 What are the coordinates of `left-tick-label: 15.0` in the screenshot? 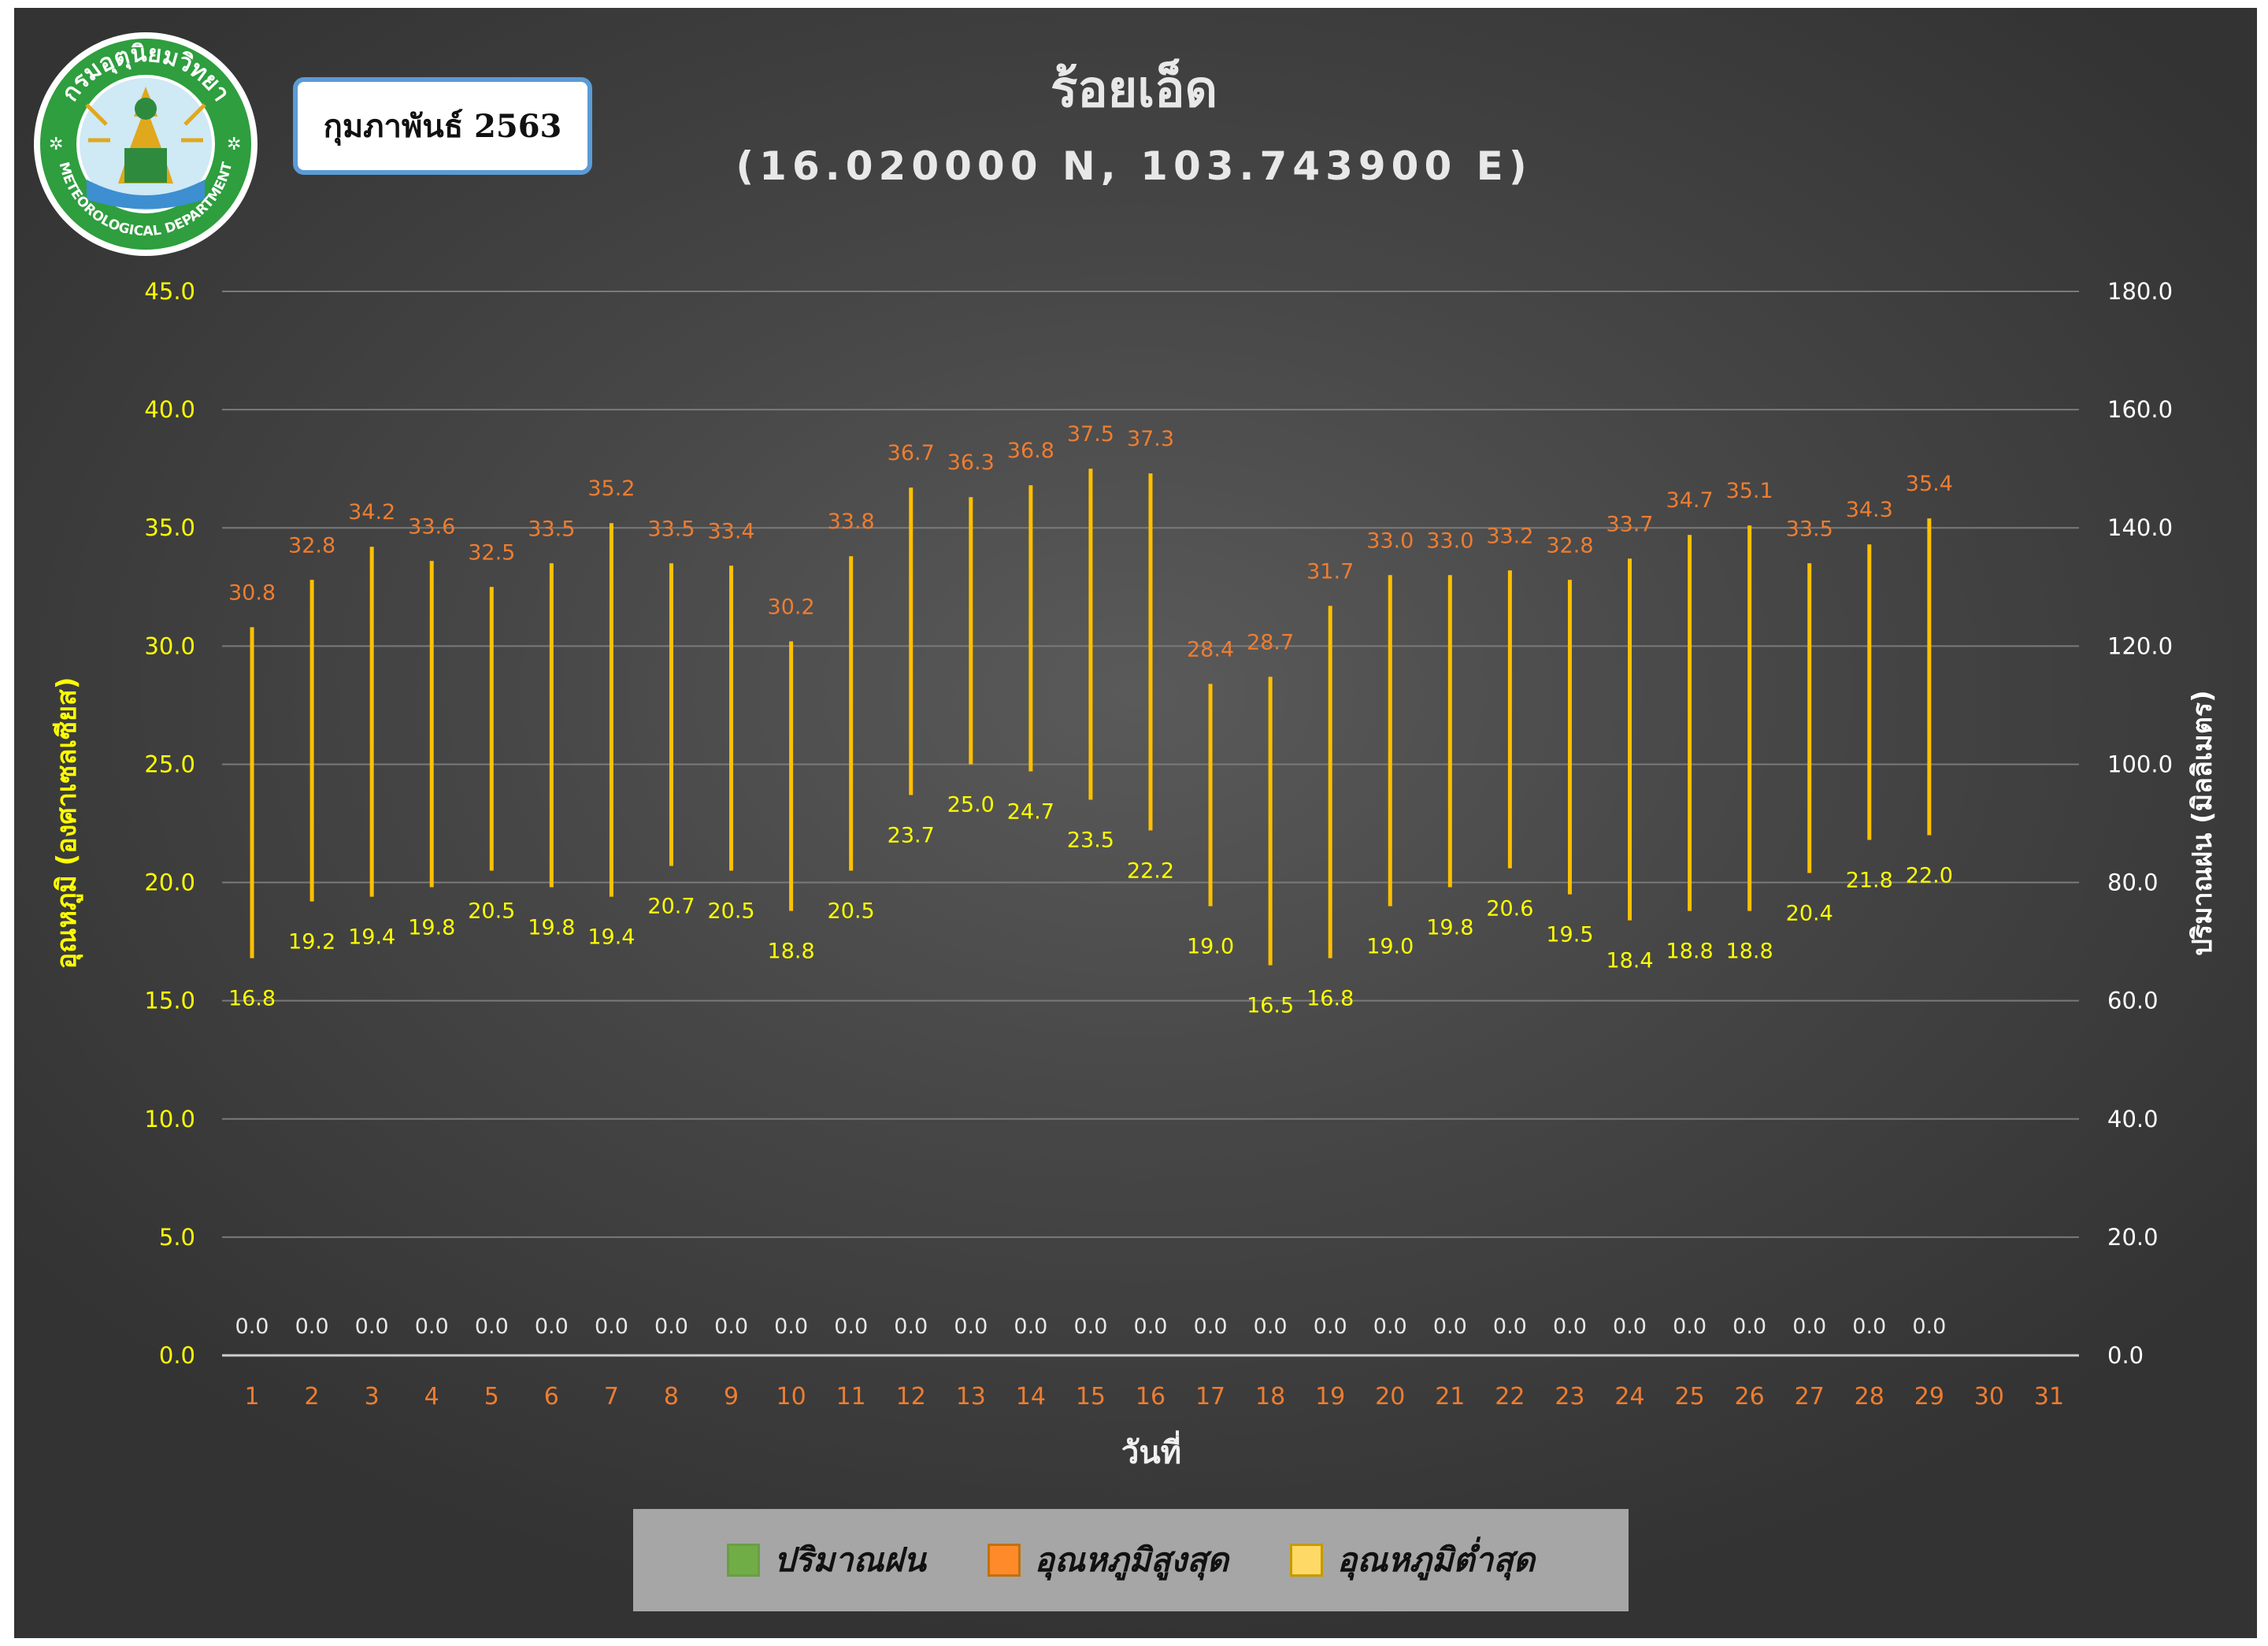 It's located at (169, 1001).